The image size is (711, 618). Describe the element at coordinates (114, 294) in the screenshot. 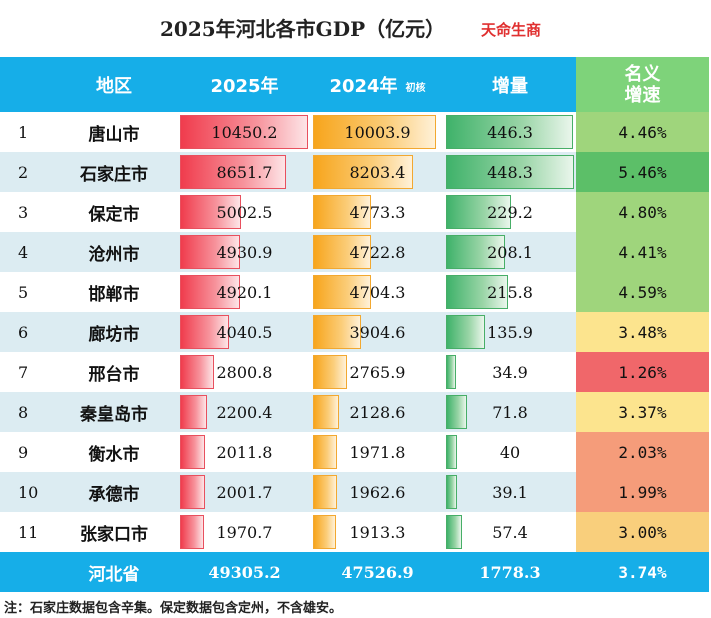

I see `region-cell: 邯郸市` at that location.